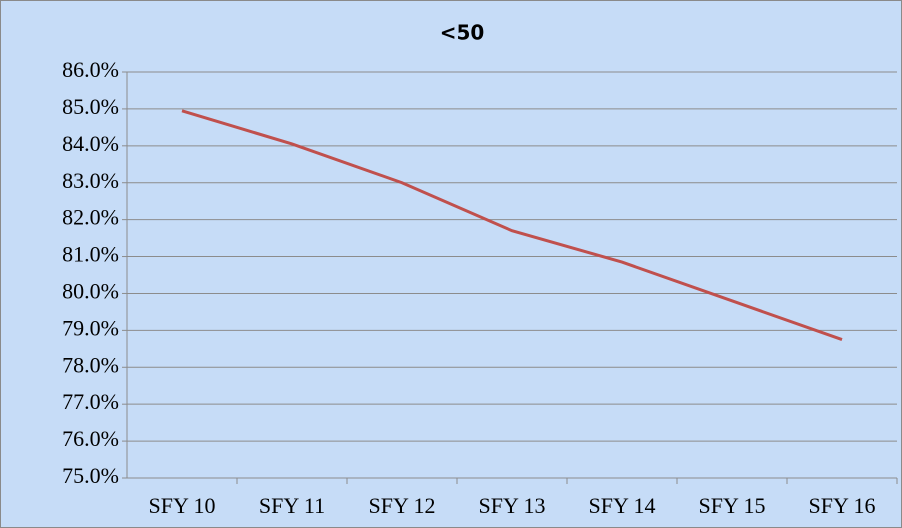 The height and width of the screenshot is (528, 902). Describe the element at coordinates (292, 505) in the screenshot. I see `x-tick-label: SFY 11` at that location.